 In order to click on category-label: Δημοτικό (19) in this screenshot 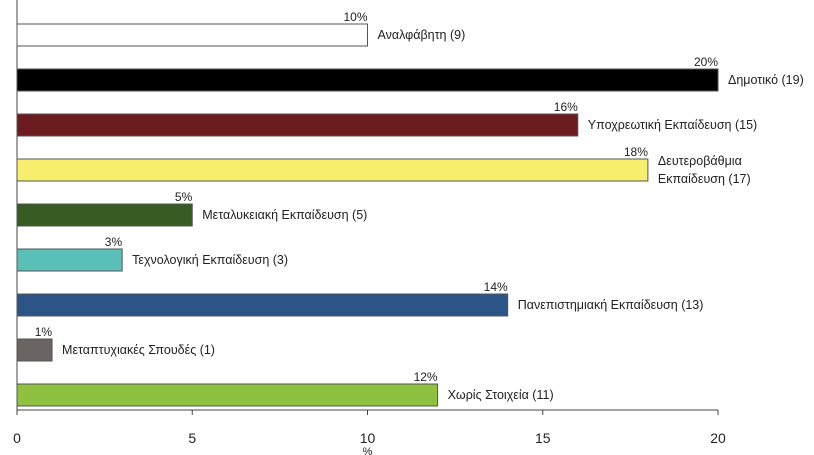, I will do `click(766, 80)`.